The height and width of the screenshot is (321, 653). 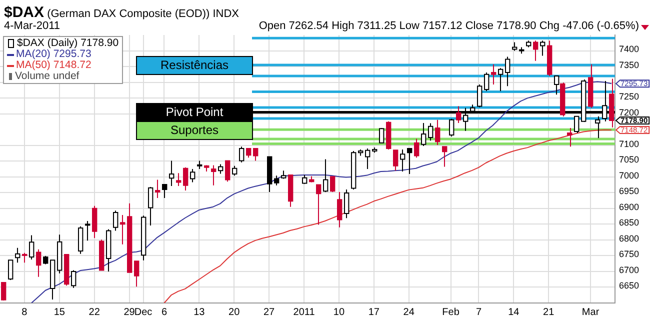 I want to click on y-tick-label: 7050, so click(x=629, y=159).